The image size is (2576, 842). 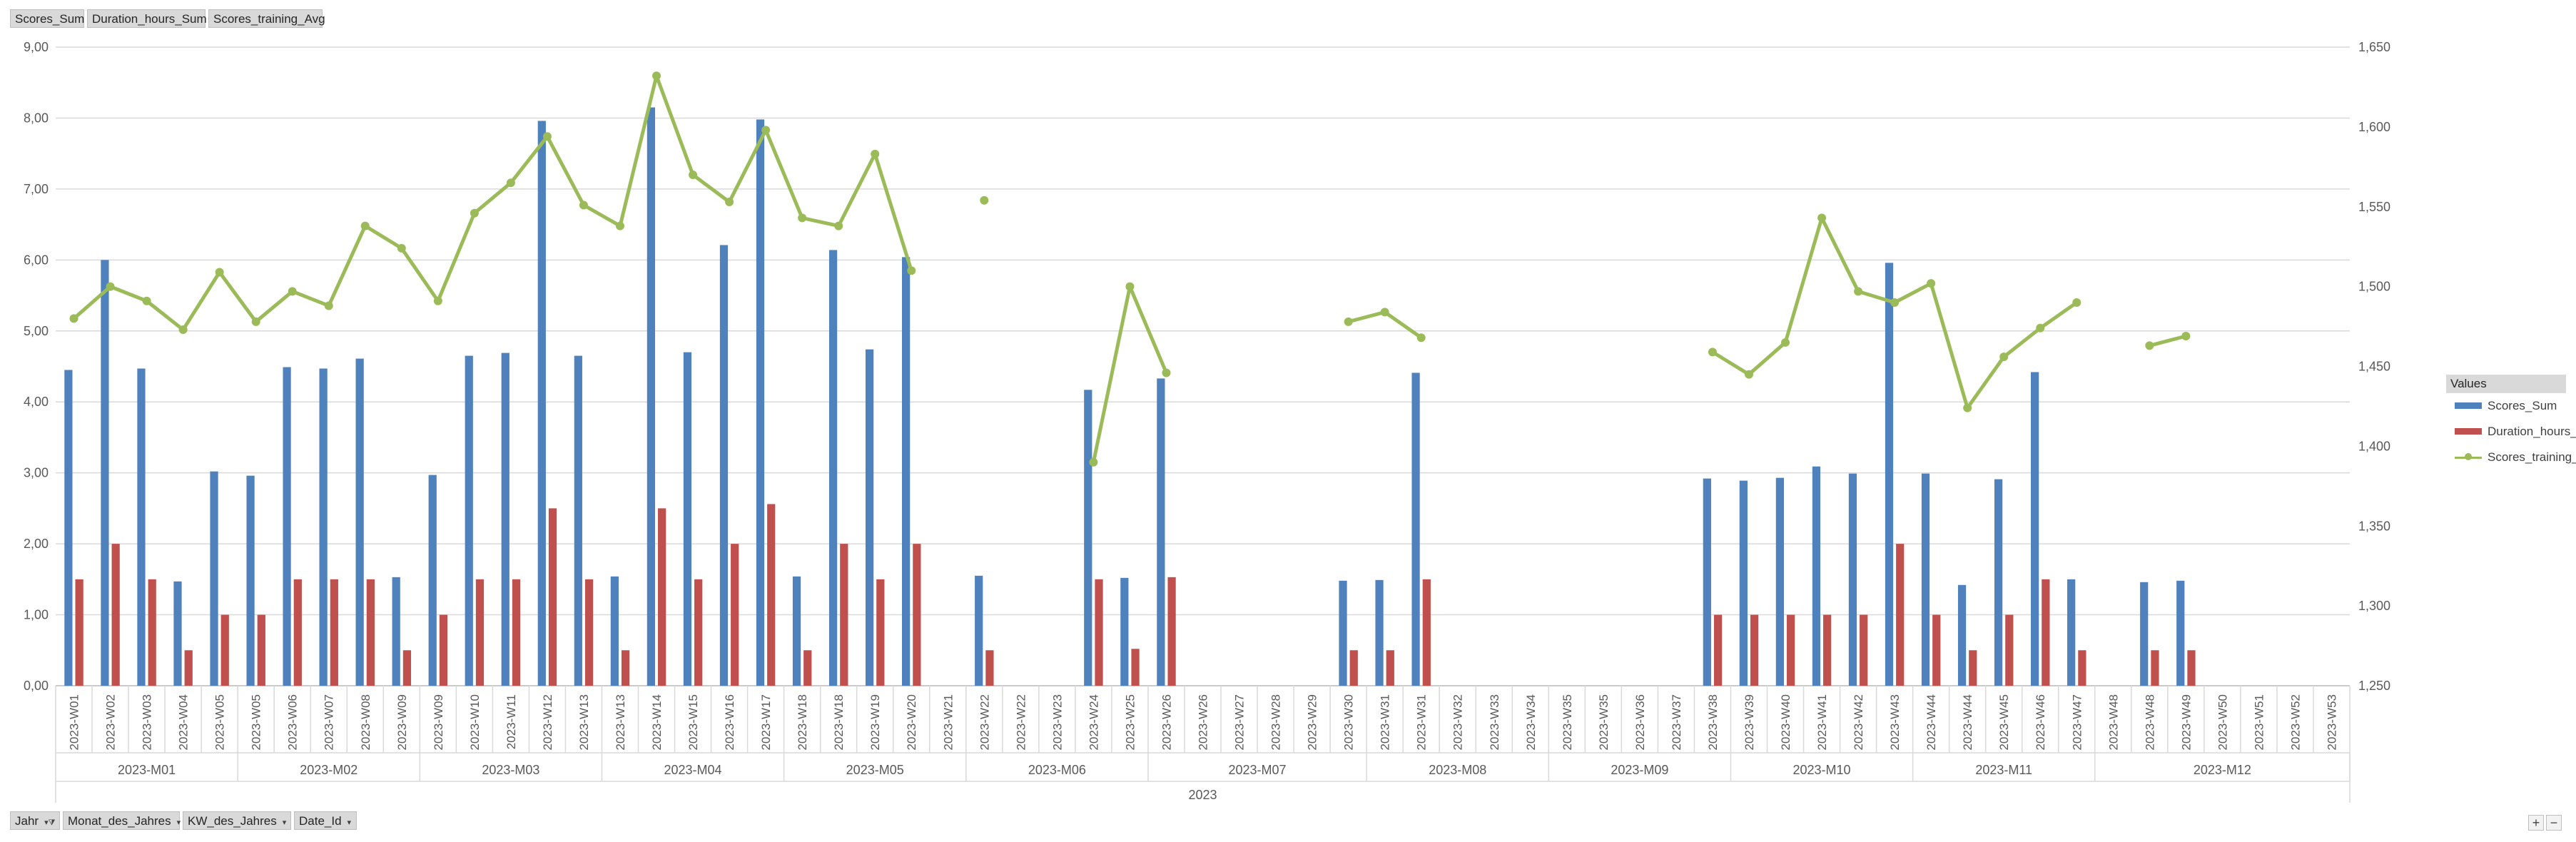 I want to click on y-tick-label: 5,00, so click(x=36, y=331).